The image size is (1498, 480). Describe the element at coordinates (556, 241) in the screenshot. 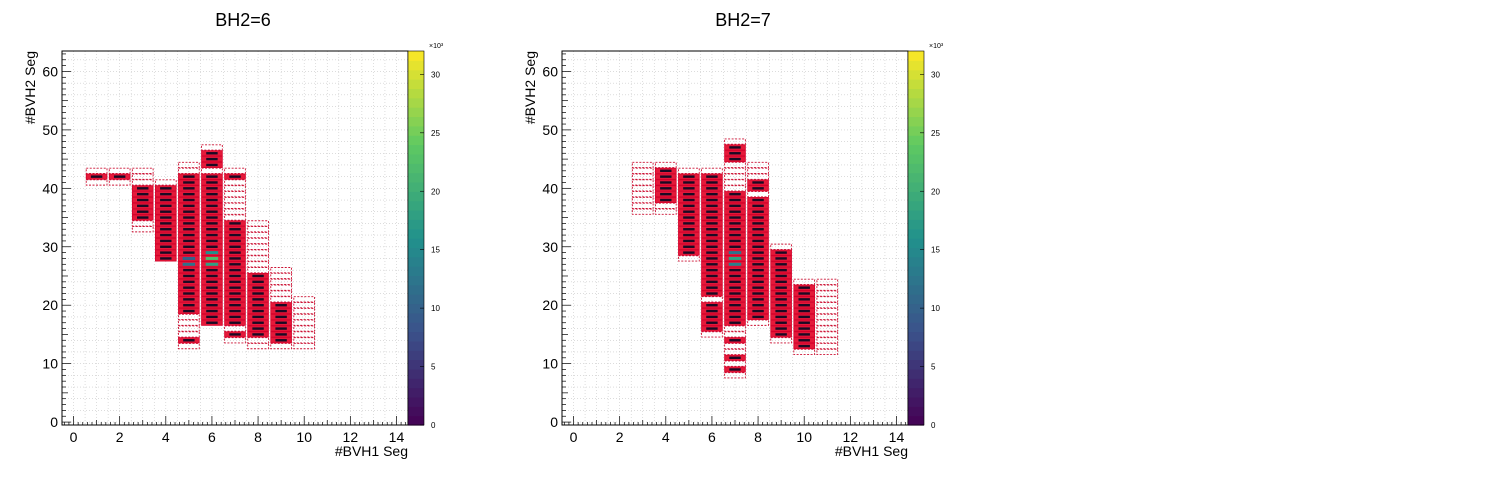

I see `y-axis: 0 10 20 30 40 50 60` at that location.